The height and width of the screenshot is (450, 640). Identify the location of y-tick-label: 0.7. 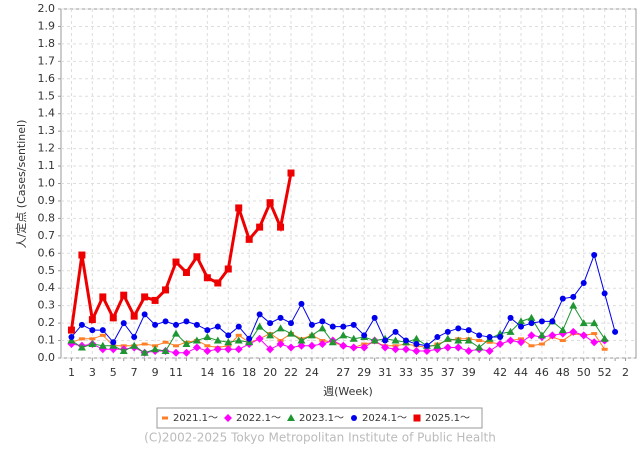
(47, 235).